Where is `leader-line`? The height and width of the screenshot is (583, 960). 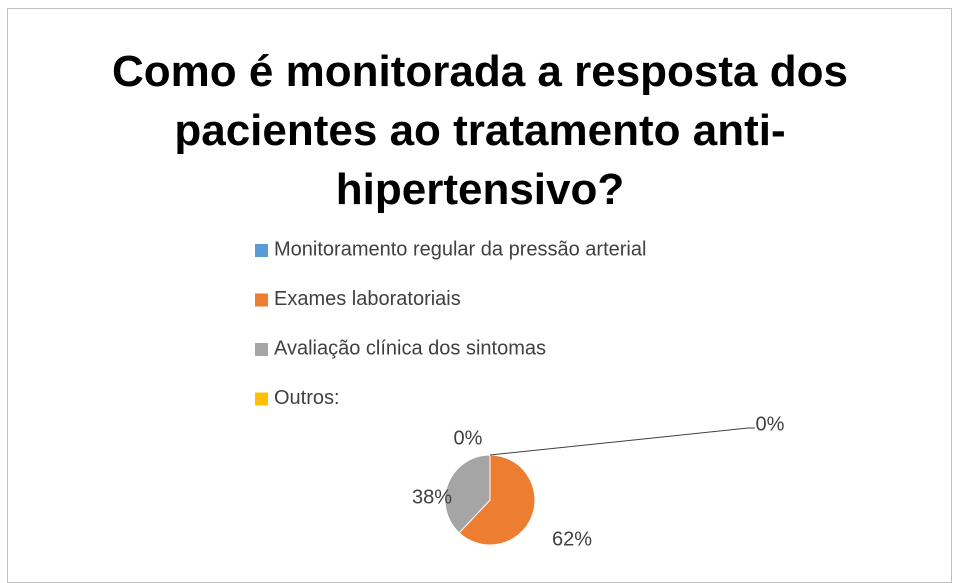 leader-line is located at coordinates (622, 441).